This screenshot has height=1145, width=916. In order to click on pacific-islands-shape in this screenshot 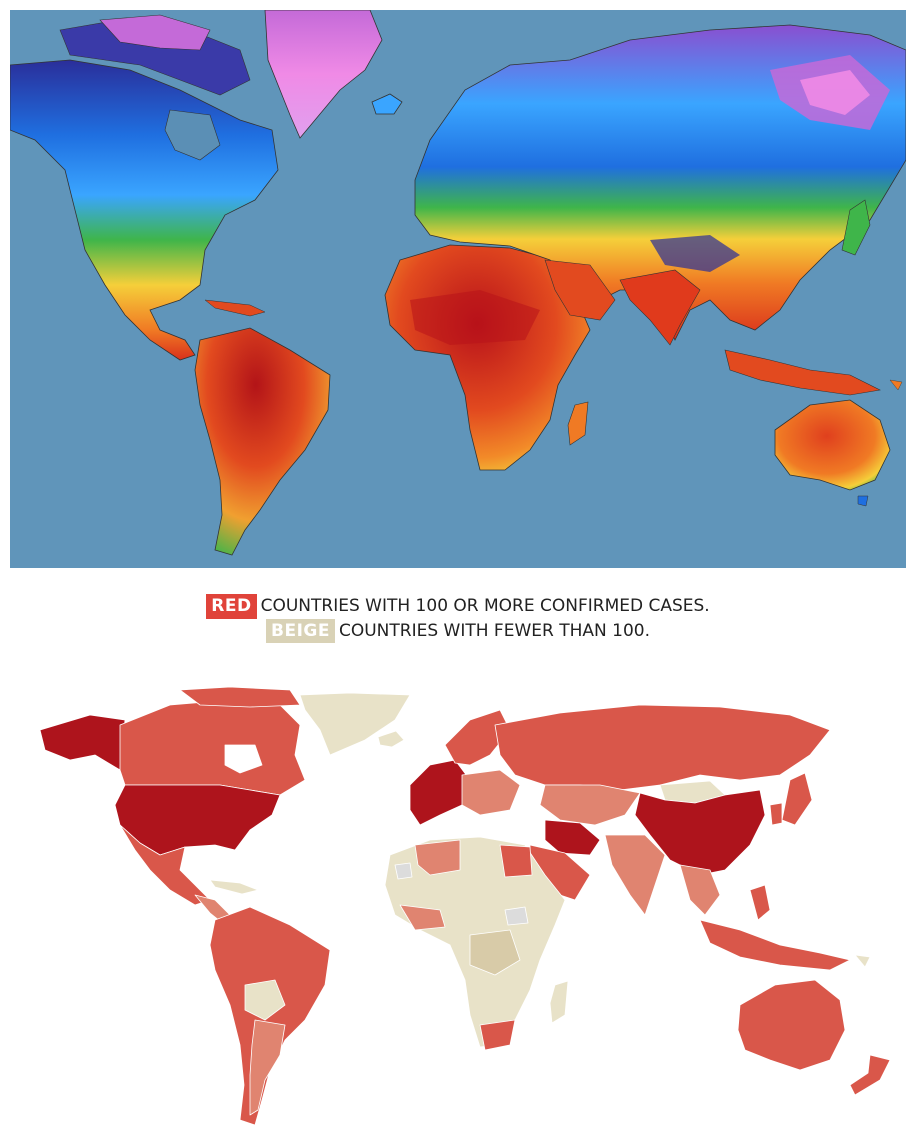, I will do `click(896, 385)`.